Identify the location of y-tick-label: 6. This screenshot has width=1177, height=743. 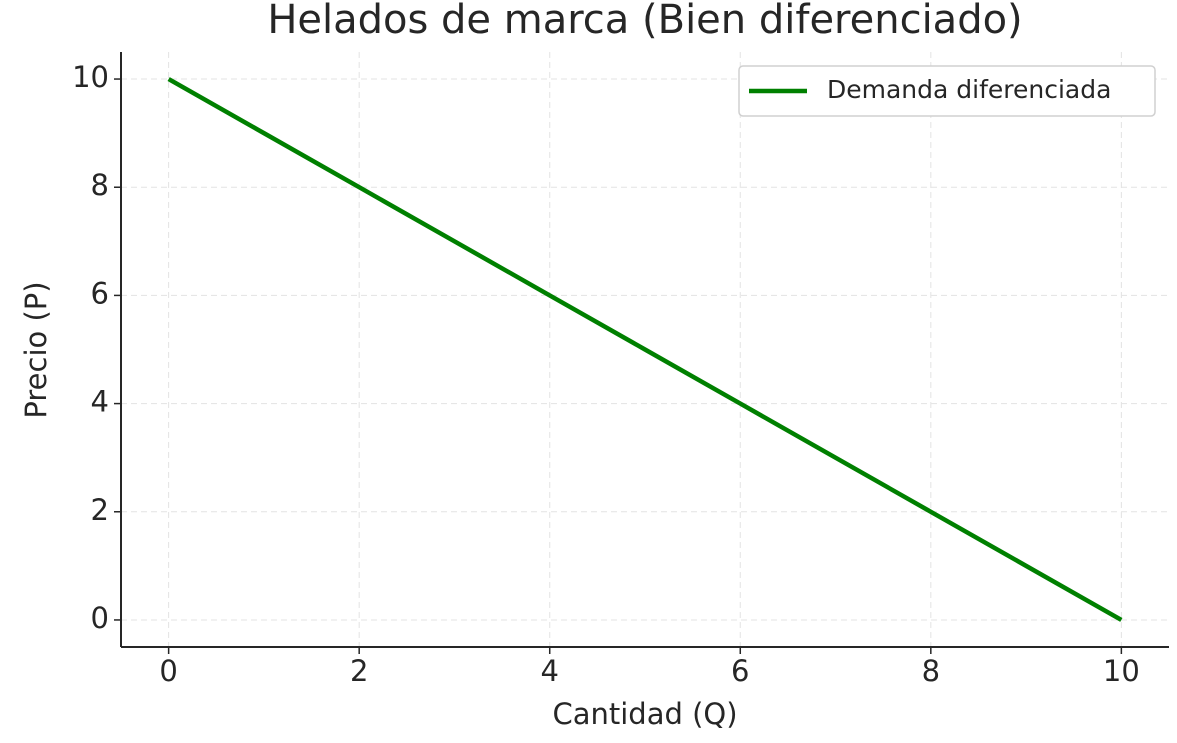
(100, 293).